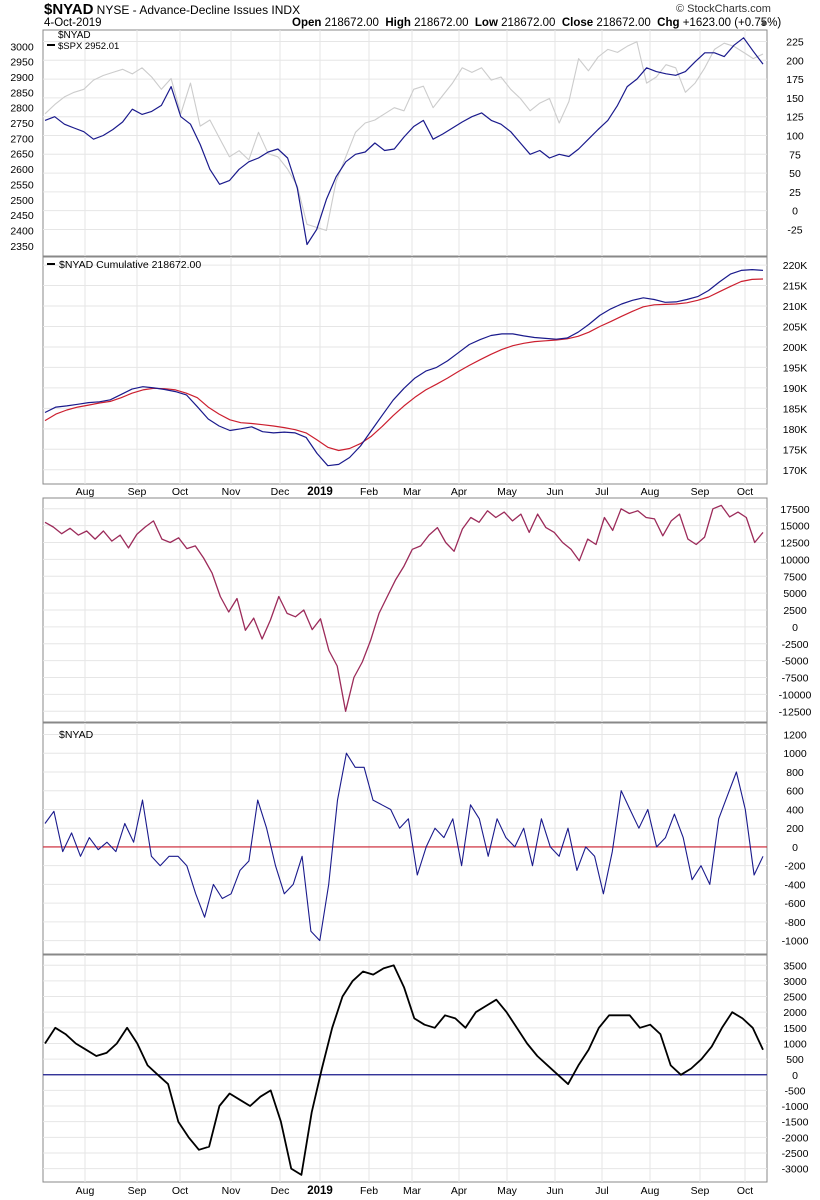 The image size is (820, 1200). I want to click on y-tick-label-right: 7500, so click(795, 577).